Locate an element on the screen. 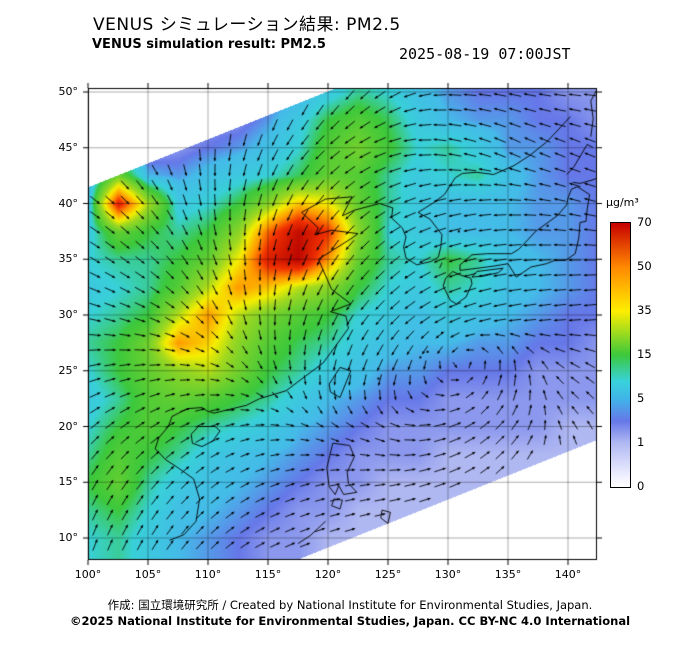 This screenshot has width=700, height=649. colorbar-tick-label: 5 is located at coordinates (641, 398).